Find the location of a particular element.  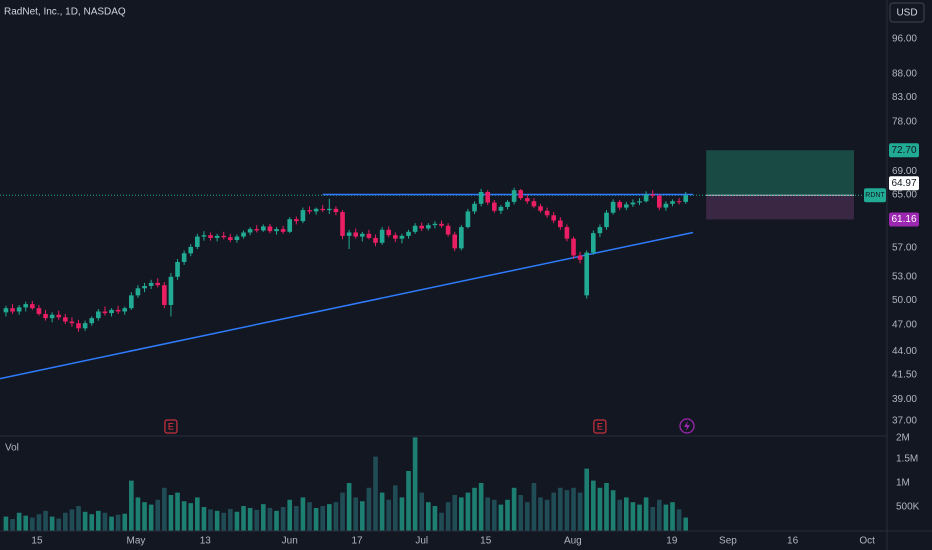

volume-label: Vol is located at coordinates (12, 448).